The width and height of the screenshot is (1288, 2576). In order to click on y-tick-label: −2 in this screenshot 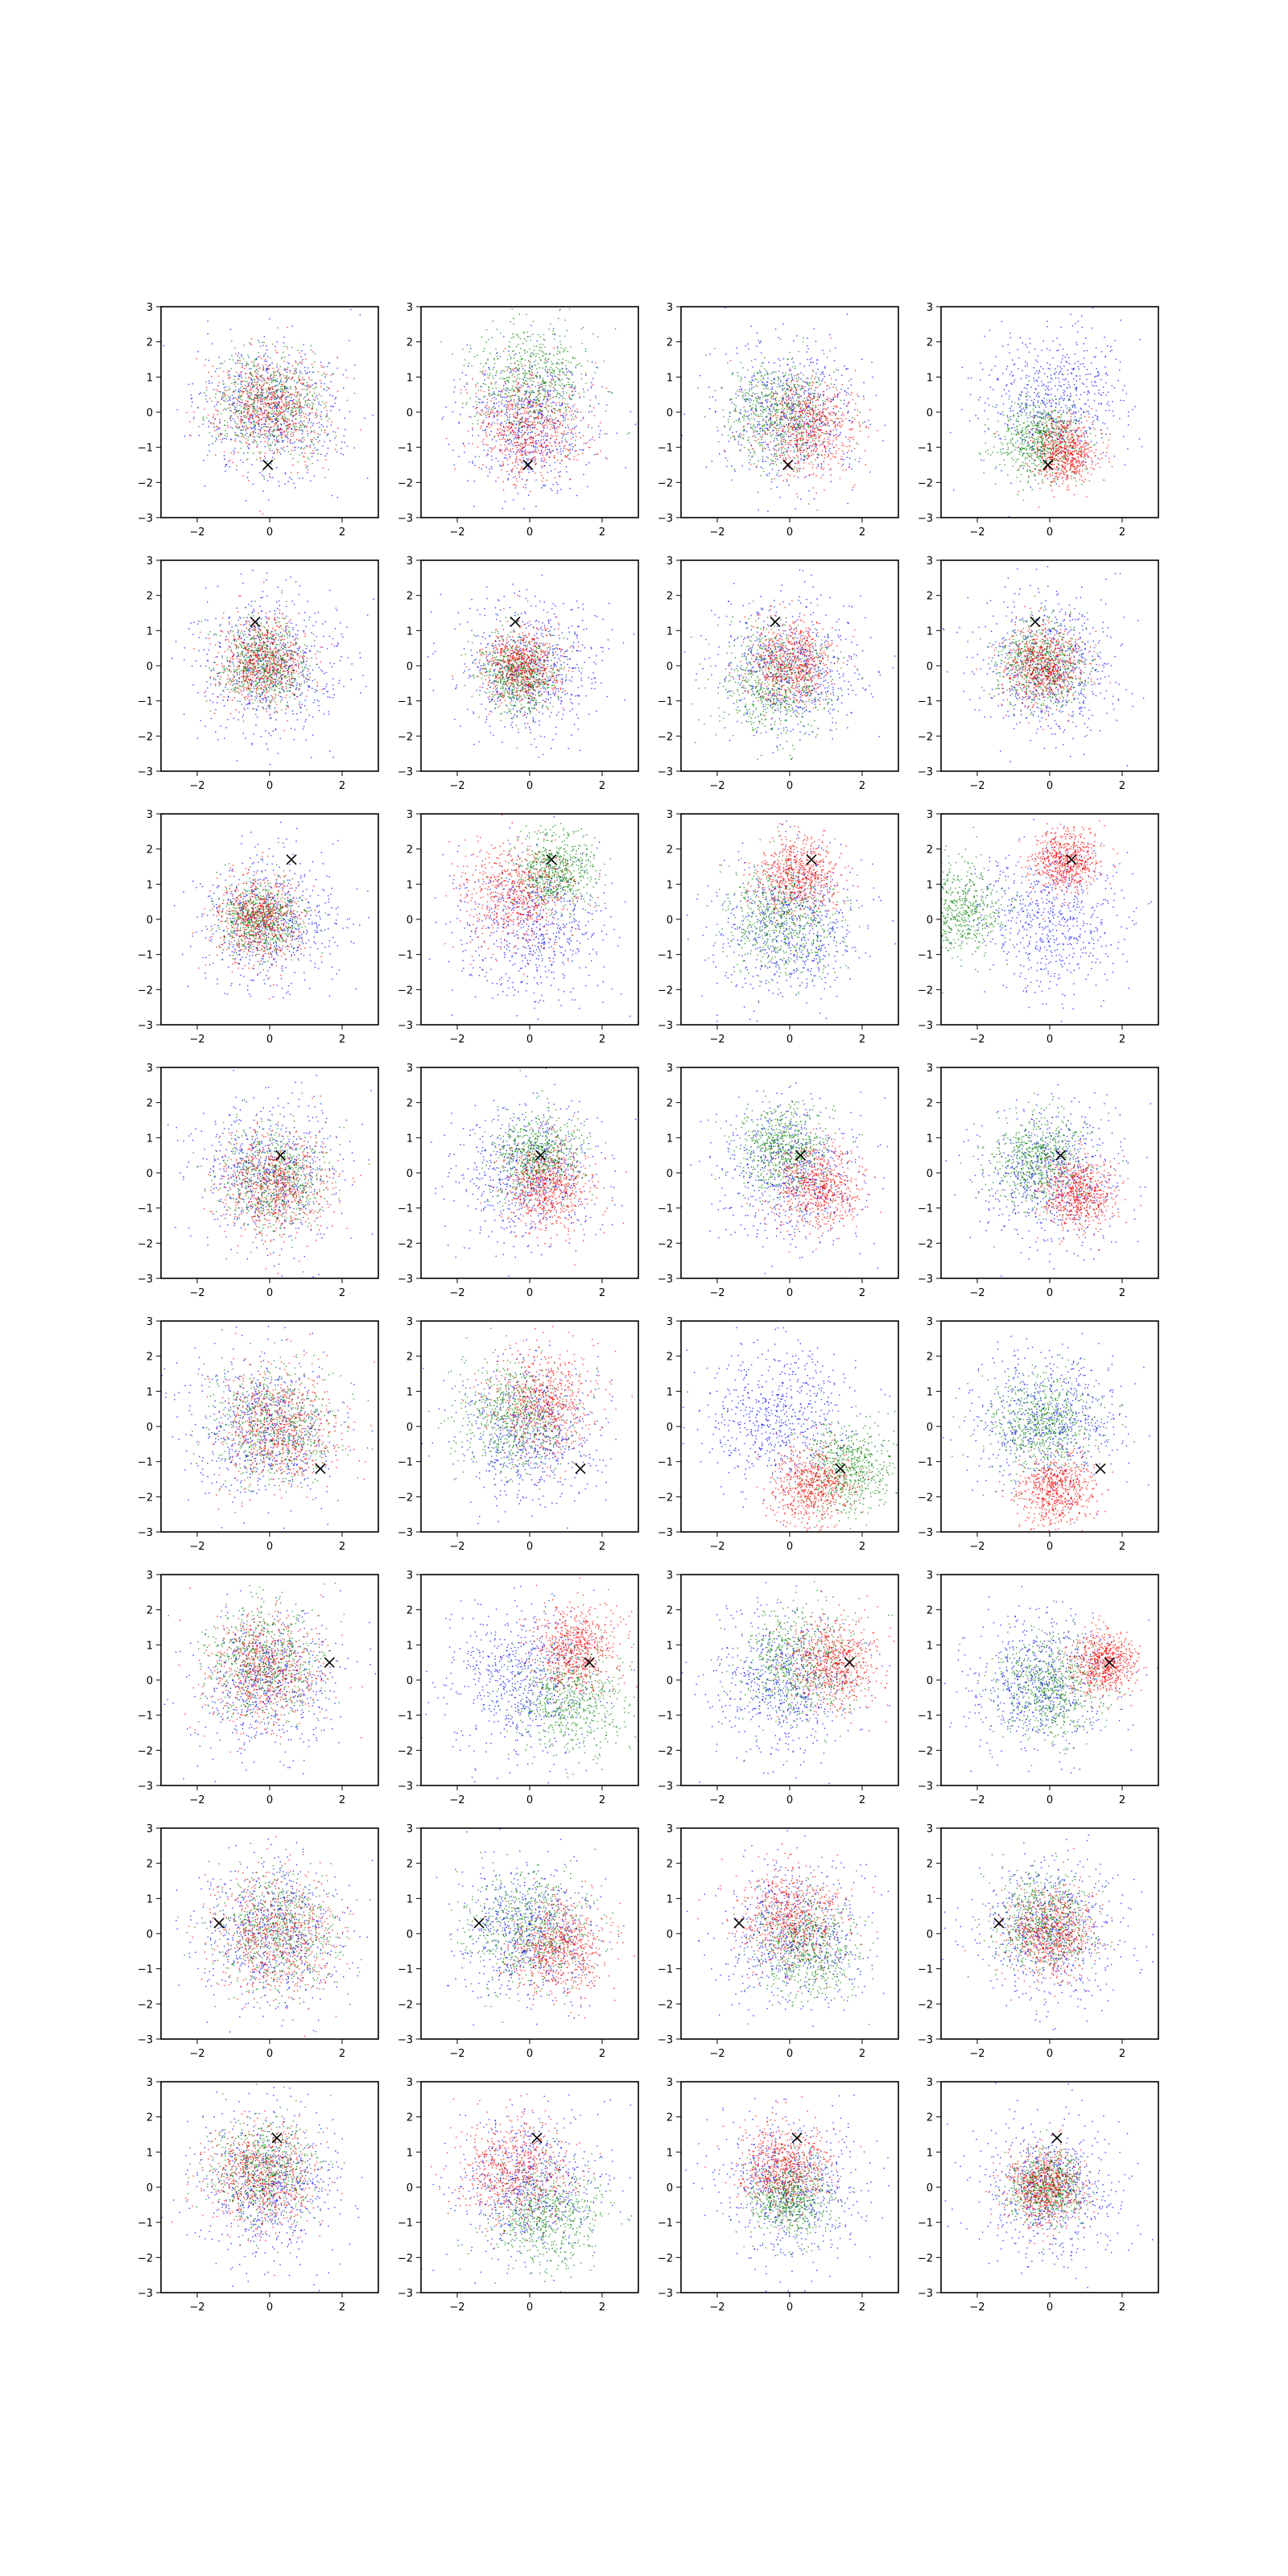, I will do `click(145, 483)`.